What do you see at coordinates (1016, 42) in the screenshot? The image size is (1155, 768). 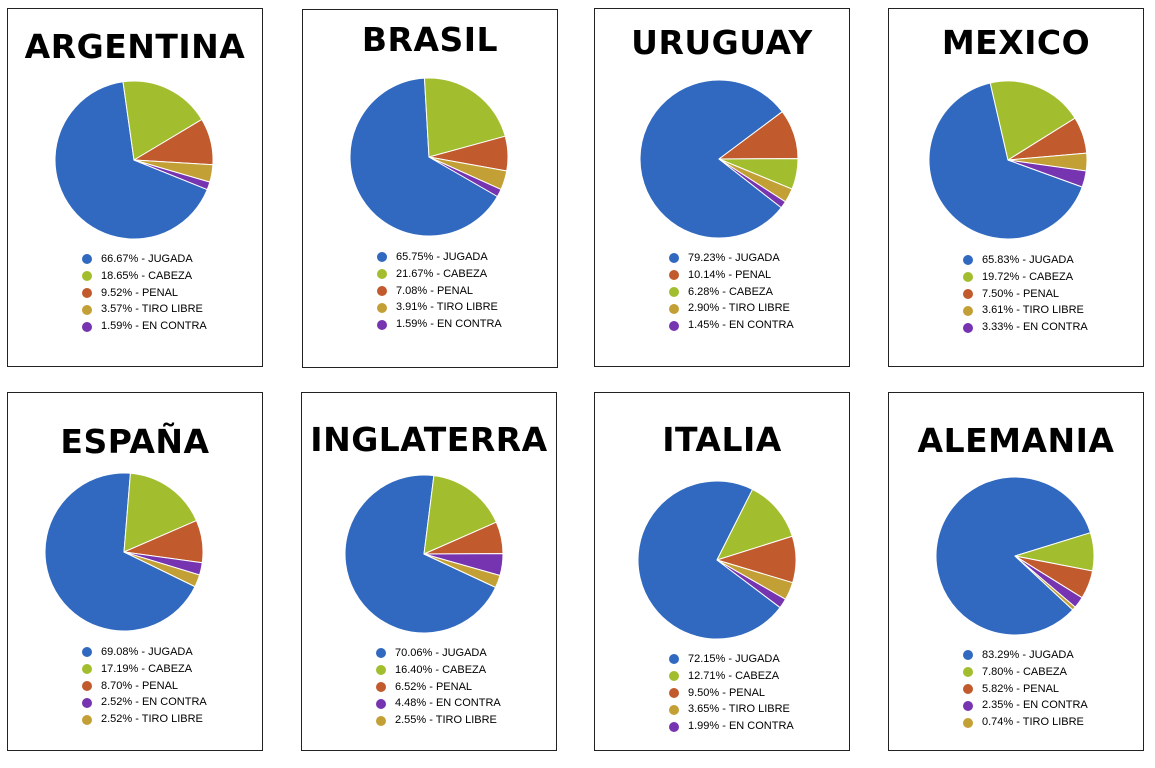 I see `chart-title: MEXICO` at bounding box center [1016, 42].